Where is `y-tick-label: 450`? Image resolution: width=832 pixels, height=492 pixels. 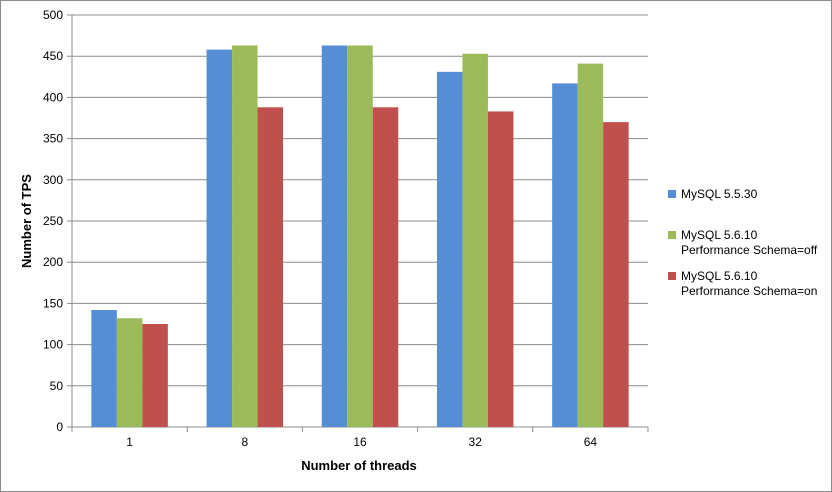
y-tick-label: 450 is located at coordinates (53, 56).